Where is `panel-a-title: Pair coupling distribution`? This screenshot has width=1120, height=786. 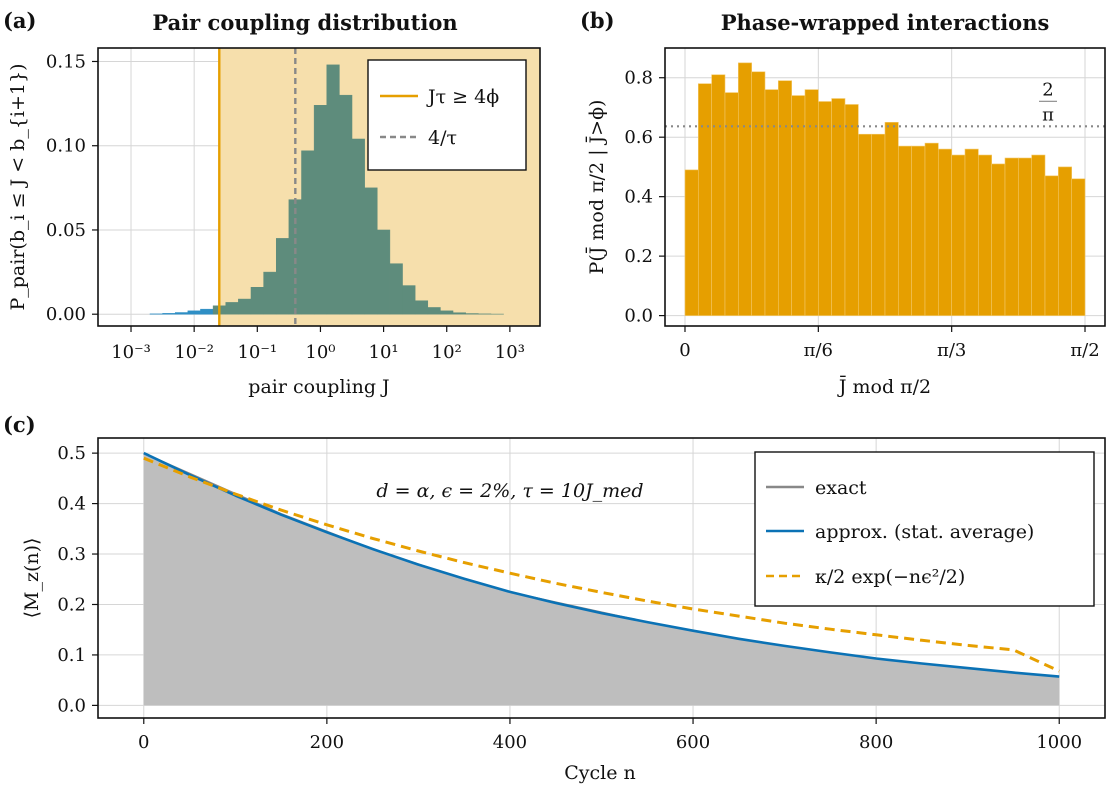
panel-a-title: Pair coupling distribution is located at coordinates (304, 22).